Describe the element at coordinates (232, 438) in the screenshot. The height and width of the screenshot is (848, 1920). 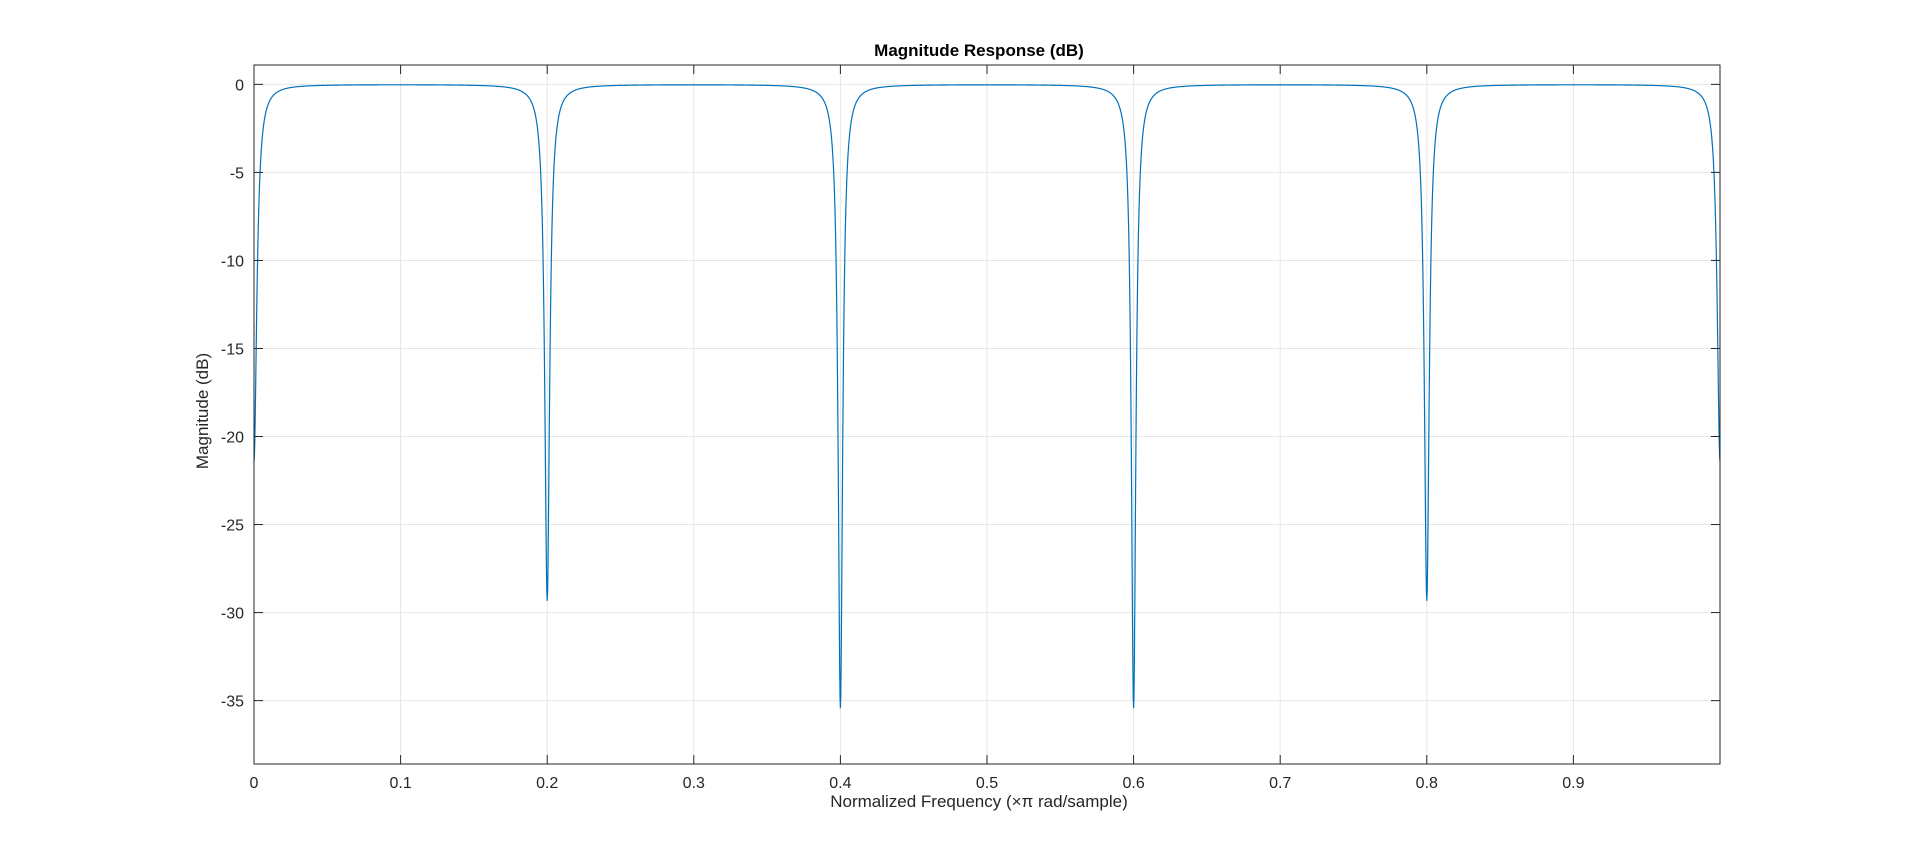
I see `y-tick-label: -20` at that location.